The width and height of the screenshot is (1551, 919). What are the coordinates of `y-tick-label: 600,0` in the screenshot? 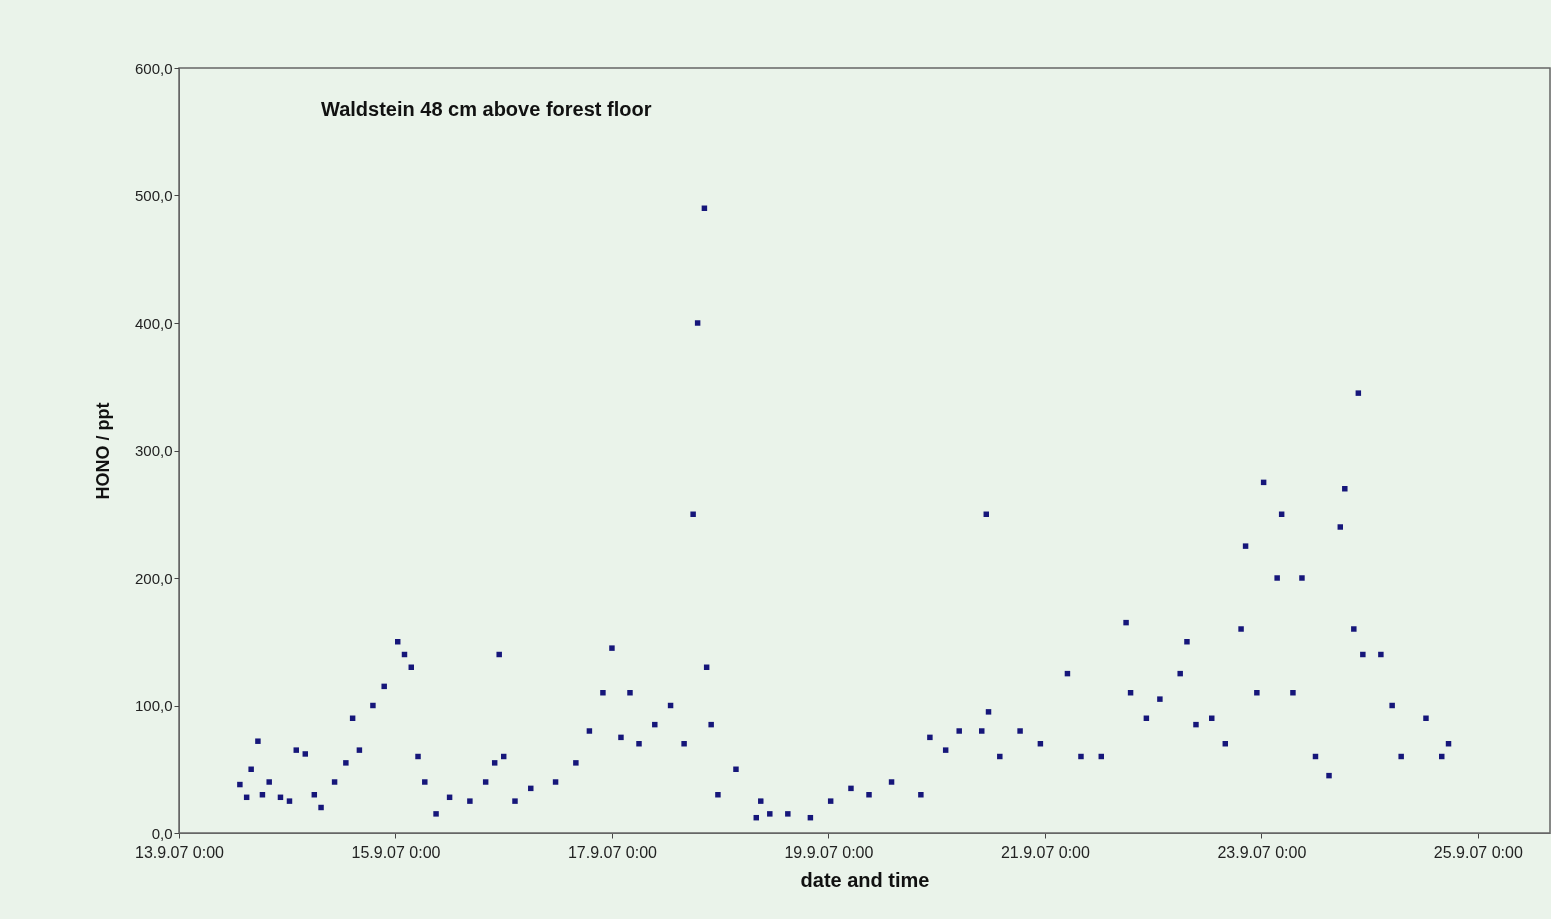 It's located at (153, 68).